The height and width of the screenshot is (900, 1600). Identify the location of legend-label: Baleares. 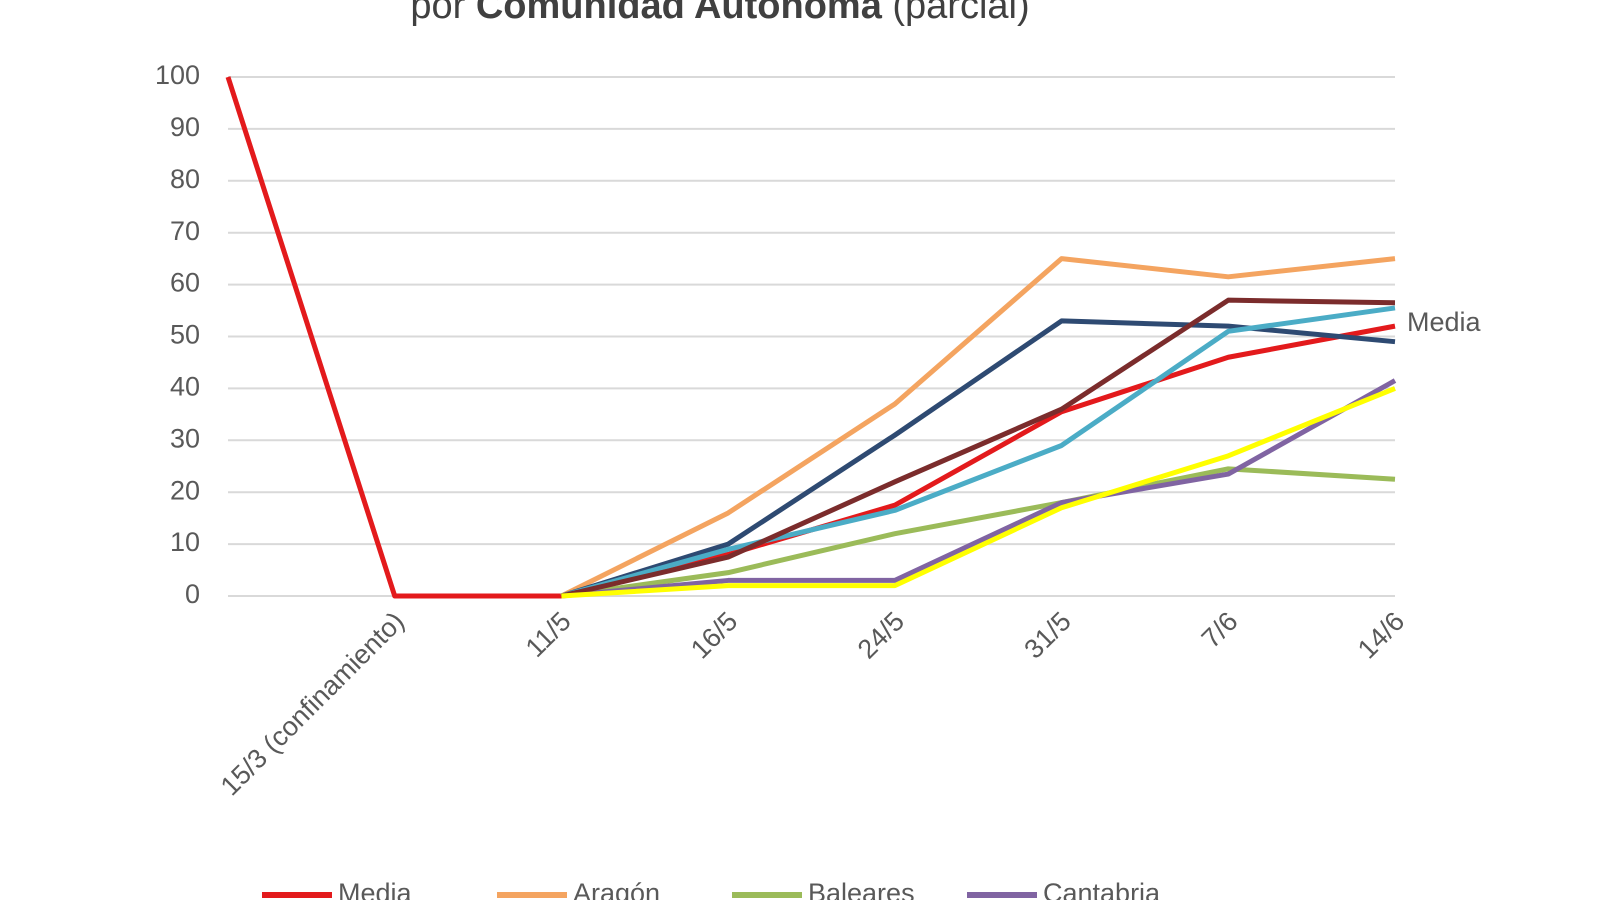
(861, 889).